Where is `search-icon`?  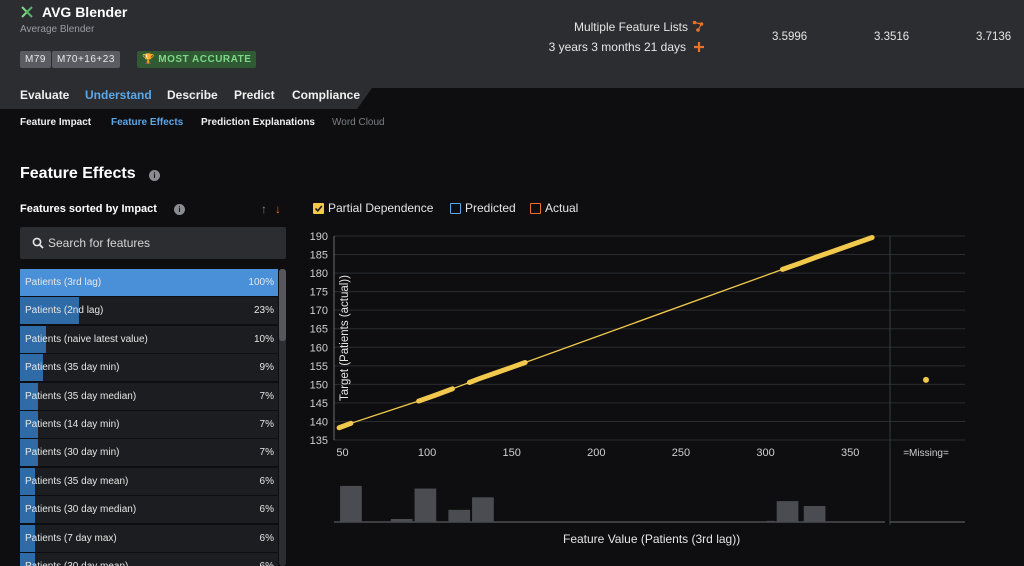
search-icon is located at coordinates (38, 243).